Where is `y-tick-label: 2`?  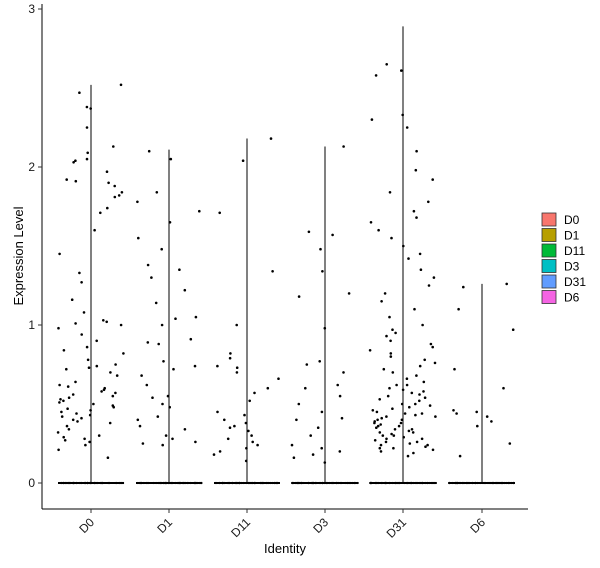 y-tick-label: 2 is located at coordinates (31, 167).